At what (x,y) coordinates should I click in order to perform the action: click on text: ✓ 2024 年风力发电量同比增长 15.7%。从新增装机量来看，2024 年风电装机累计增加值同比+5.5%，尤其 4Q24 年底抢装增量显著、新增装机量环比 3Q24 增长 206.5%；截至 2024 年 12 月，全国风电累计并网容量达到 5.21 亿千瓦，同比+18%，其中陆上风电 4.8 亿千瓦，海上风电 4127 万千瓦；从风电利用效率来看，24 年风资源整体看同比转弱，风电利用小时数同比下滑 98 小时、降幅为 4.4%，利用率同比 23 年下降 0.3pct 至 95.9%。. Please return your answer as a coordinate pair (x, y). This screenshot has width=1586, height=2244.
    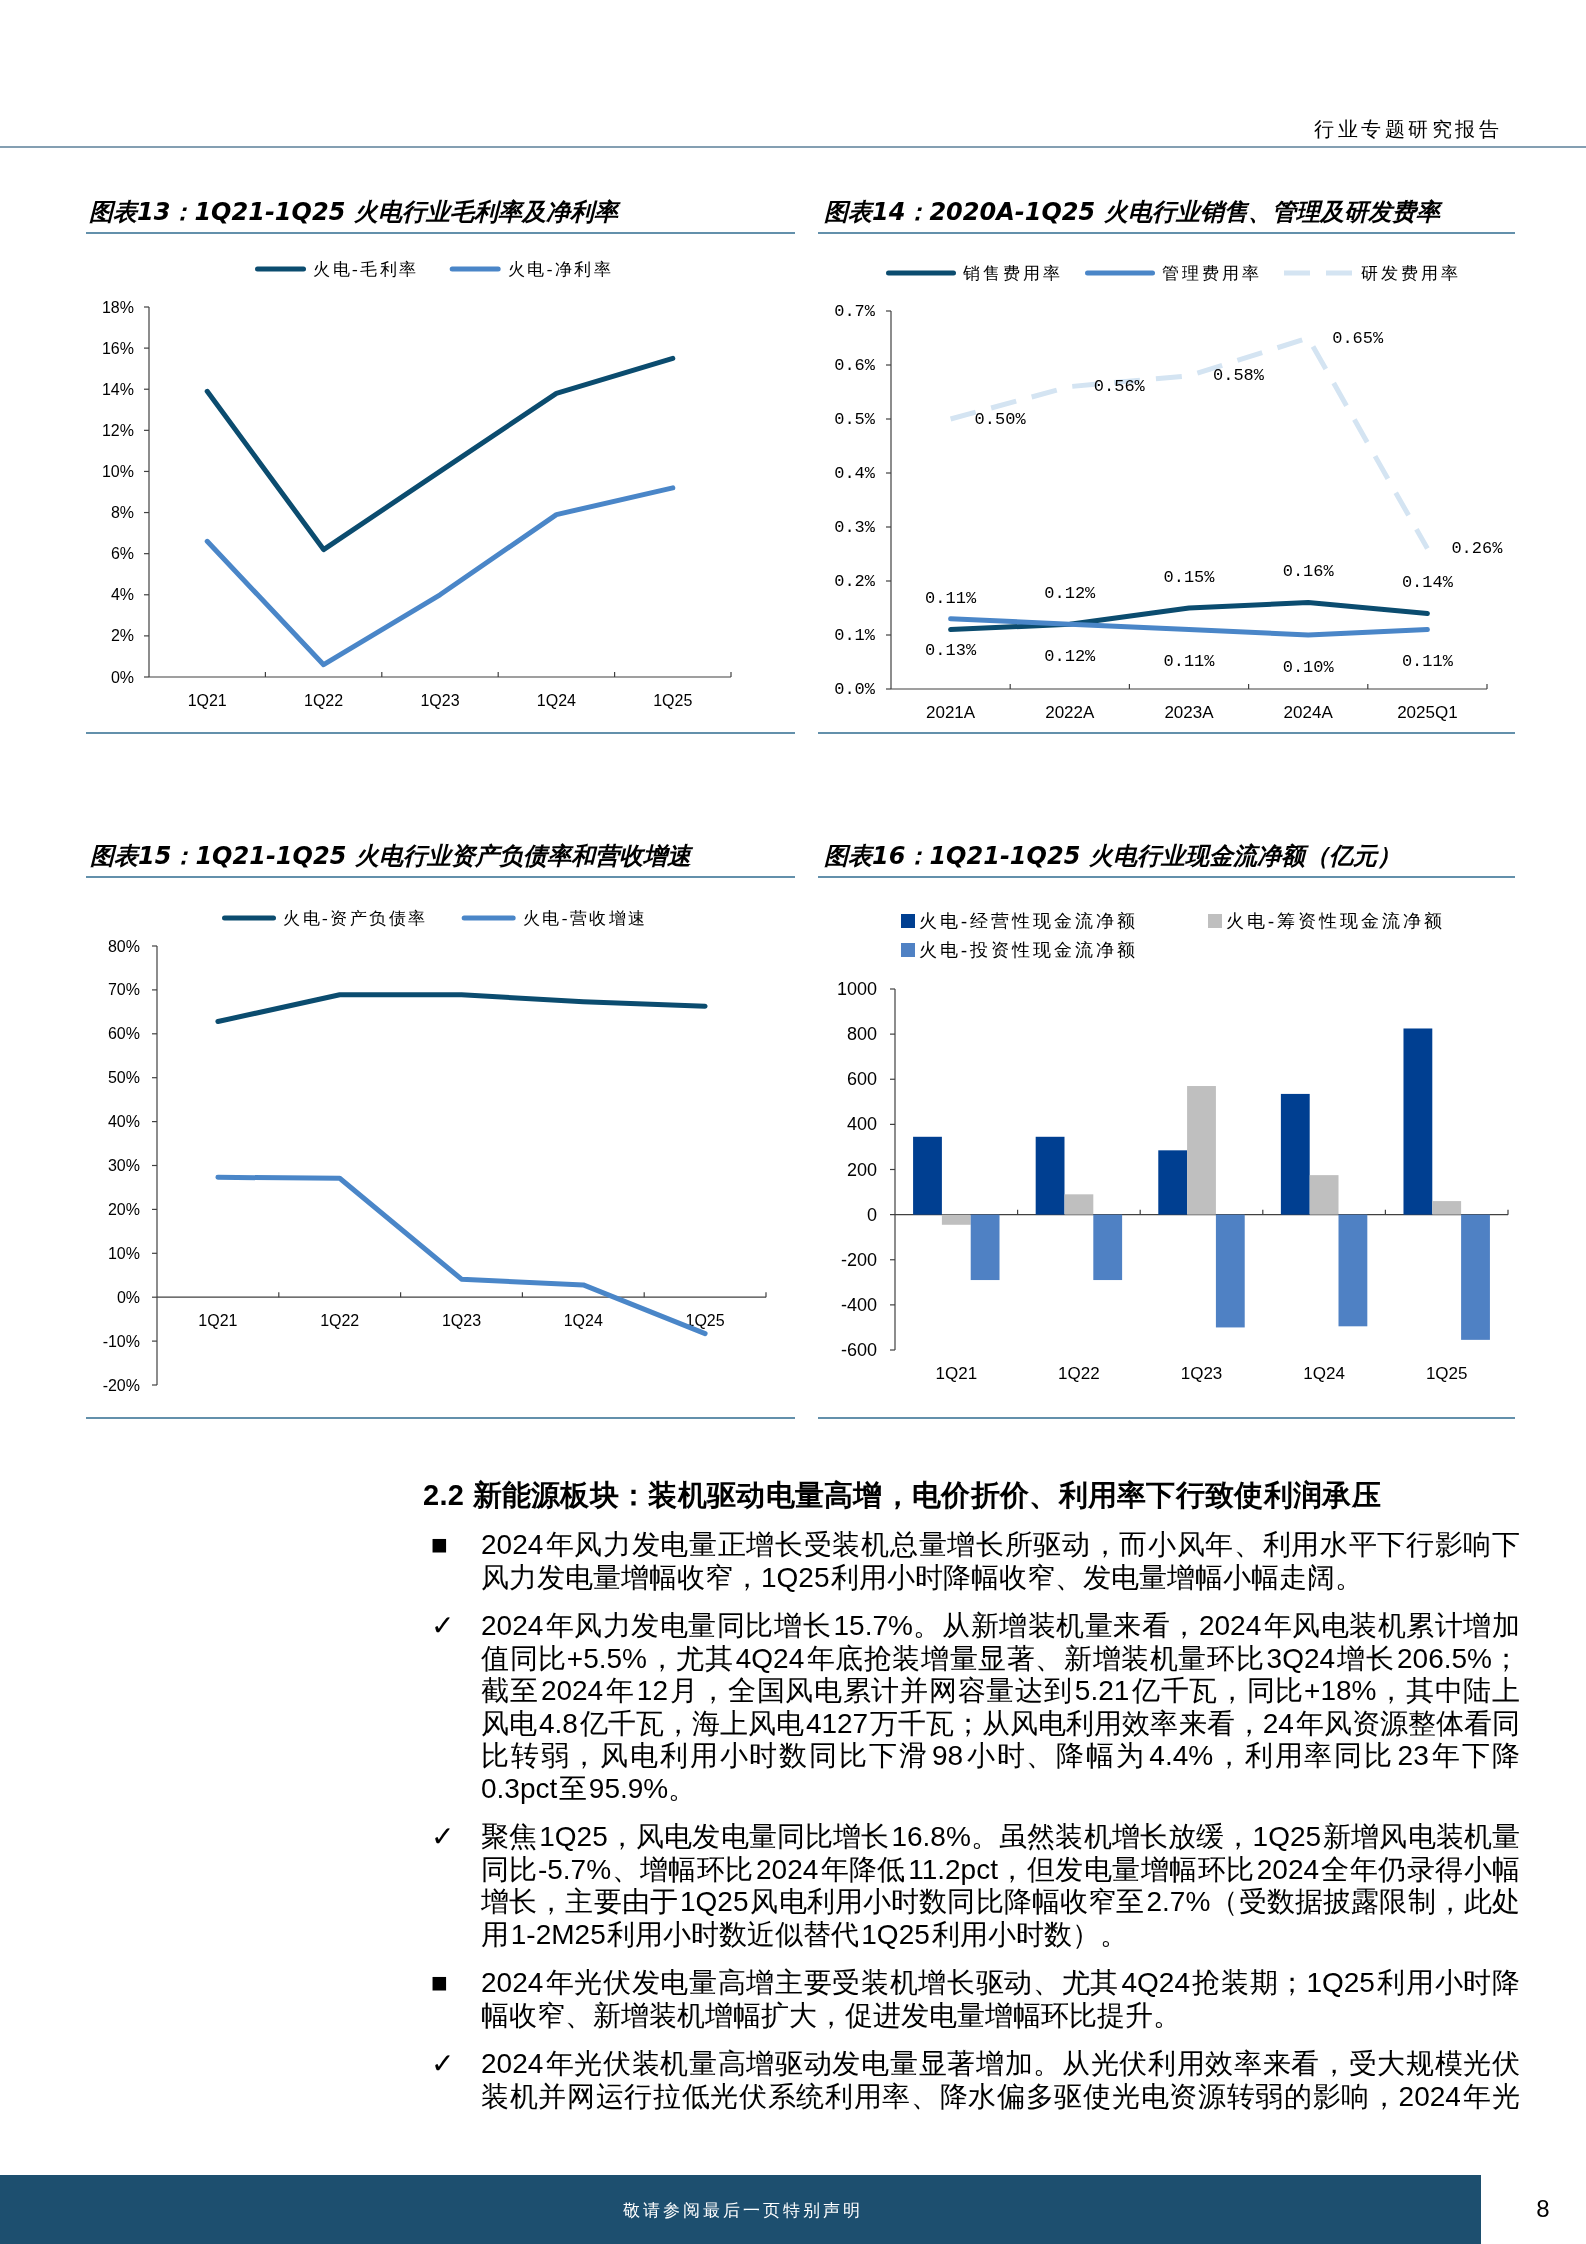
    Looking at the image, I should click on (975, 1707).